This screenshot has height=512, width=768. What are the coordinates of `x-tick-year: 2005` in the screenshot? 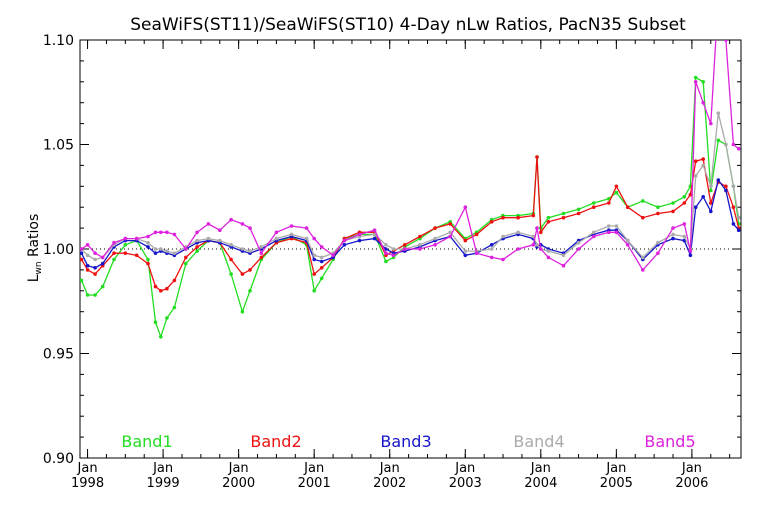 It's located at (616, 483).